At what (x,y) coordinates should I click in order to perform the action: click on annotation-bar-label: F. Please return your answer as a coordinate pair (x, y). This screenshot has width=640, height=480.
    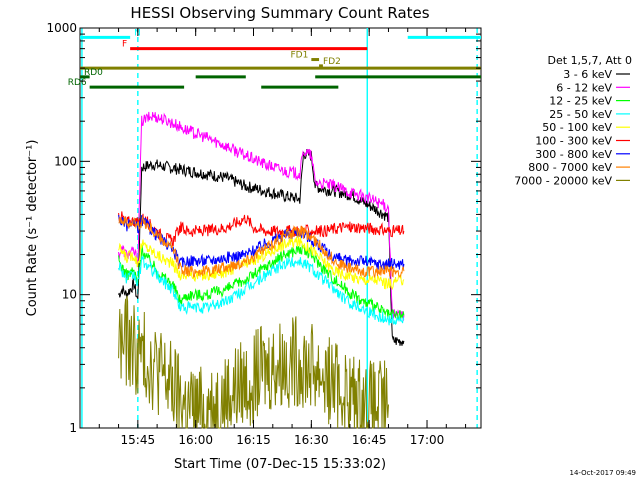
    Looking at the image, I should click on (124, 45).